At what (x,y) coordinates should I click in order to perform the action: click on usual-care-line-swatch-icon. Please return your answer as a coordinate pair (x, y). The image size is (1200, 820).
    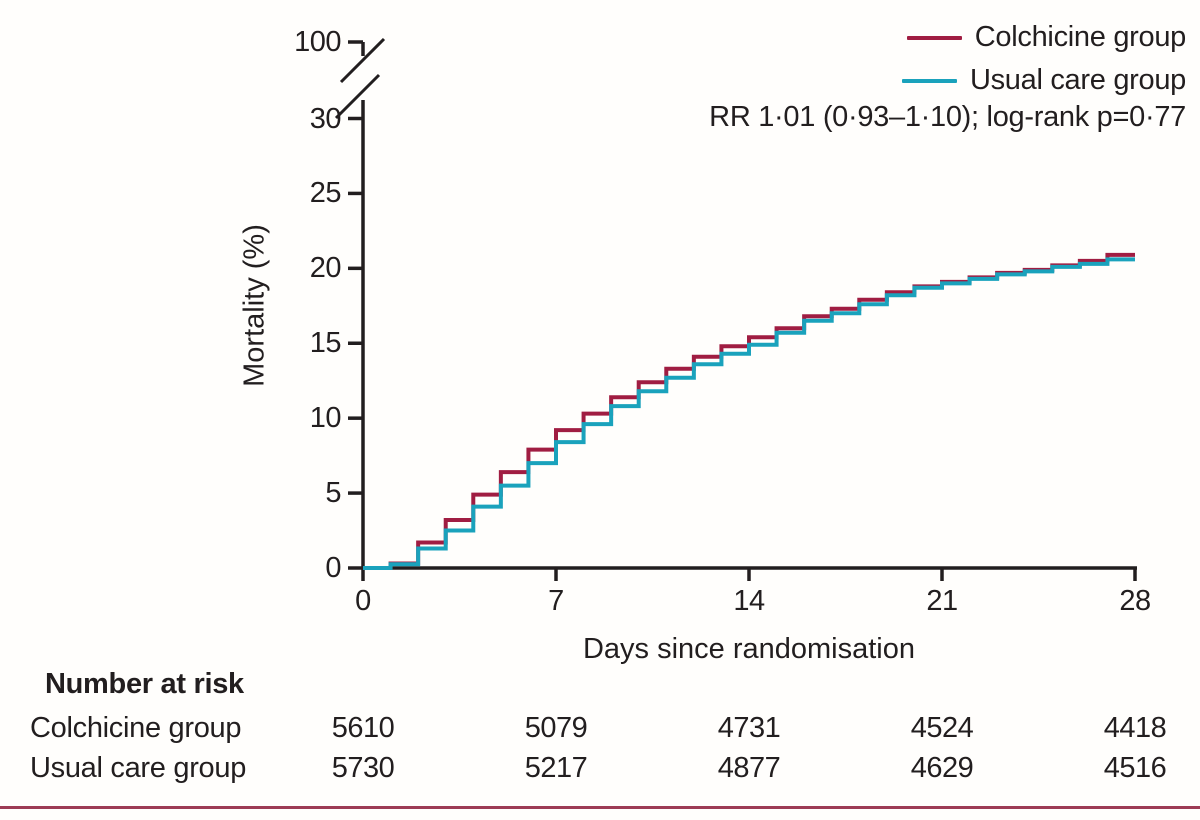
    Looking at the image, I should click on (929, 80).